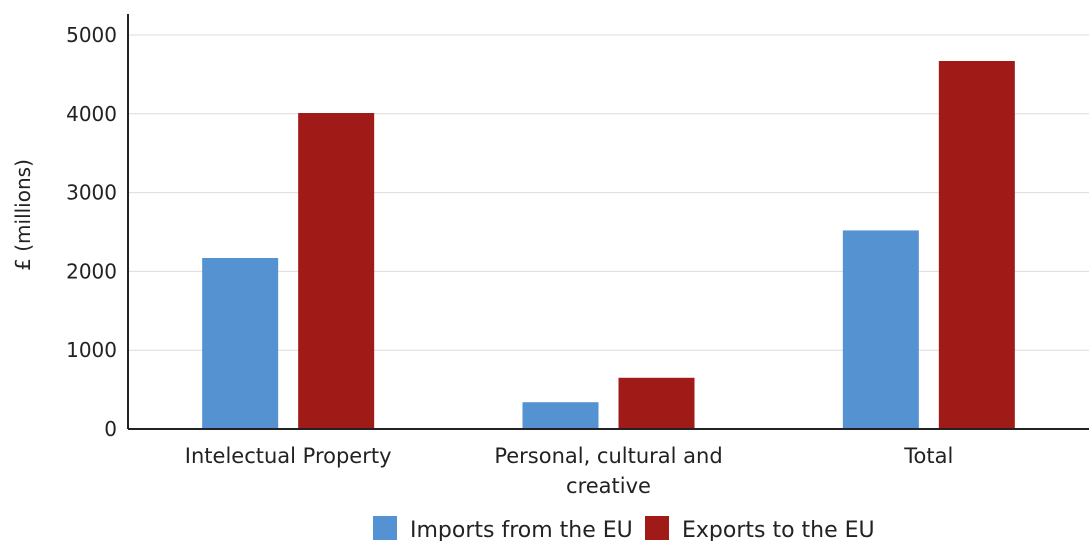  What do you see at coordinates (778, 529) in the screenshot?
I see `legend-label: Exports to the EU` at bounding box center [778, 529].